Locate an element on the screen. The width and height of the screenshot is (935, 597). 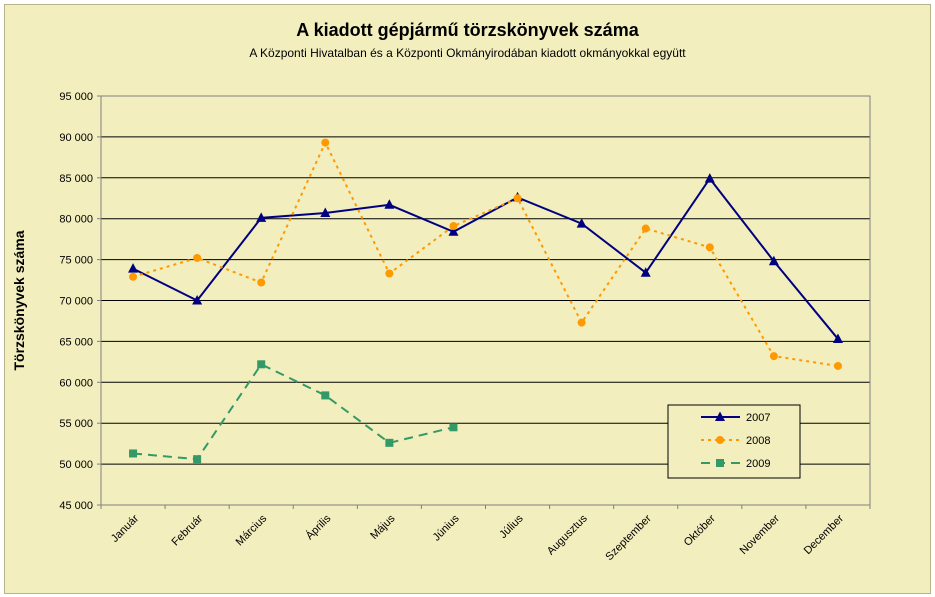
series-line is located at coordinates (293, 412).